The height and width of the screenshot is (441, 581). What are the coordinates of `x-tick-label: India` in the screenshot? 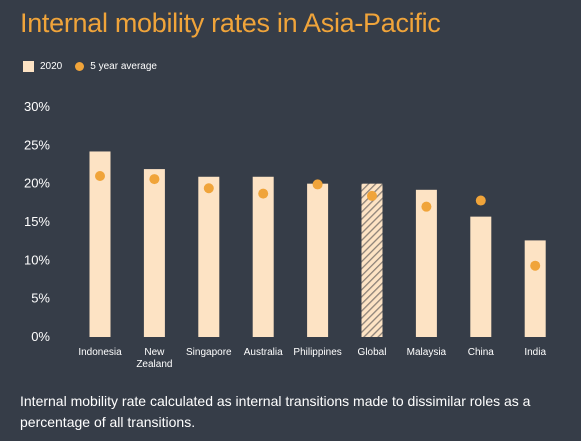 It's located at (535, 352).